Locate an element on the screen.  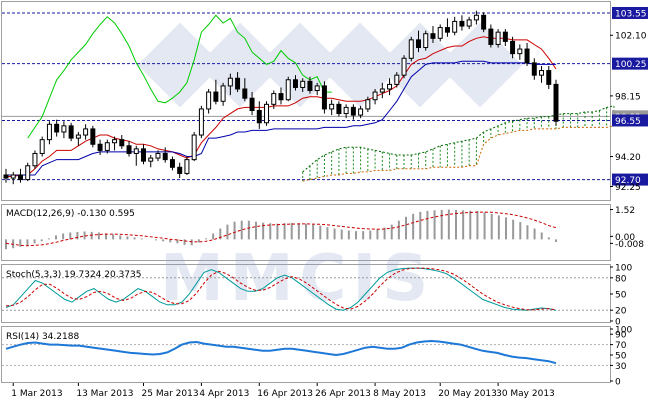
price-y-tick-5-box is located at coordinates (630, 120).